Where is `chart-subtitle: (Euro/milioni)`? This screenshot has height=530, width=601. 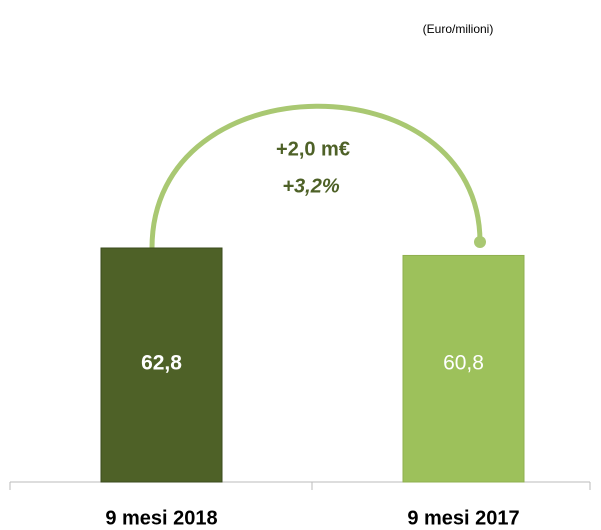
chart-subtitle: (Euro/milioni) is located at coordinates (458, 29).